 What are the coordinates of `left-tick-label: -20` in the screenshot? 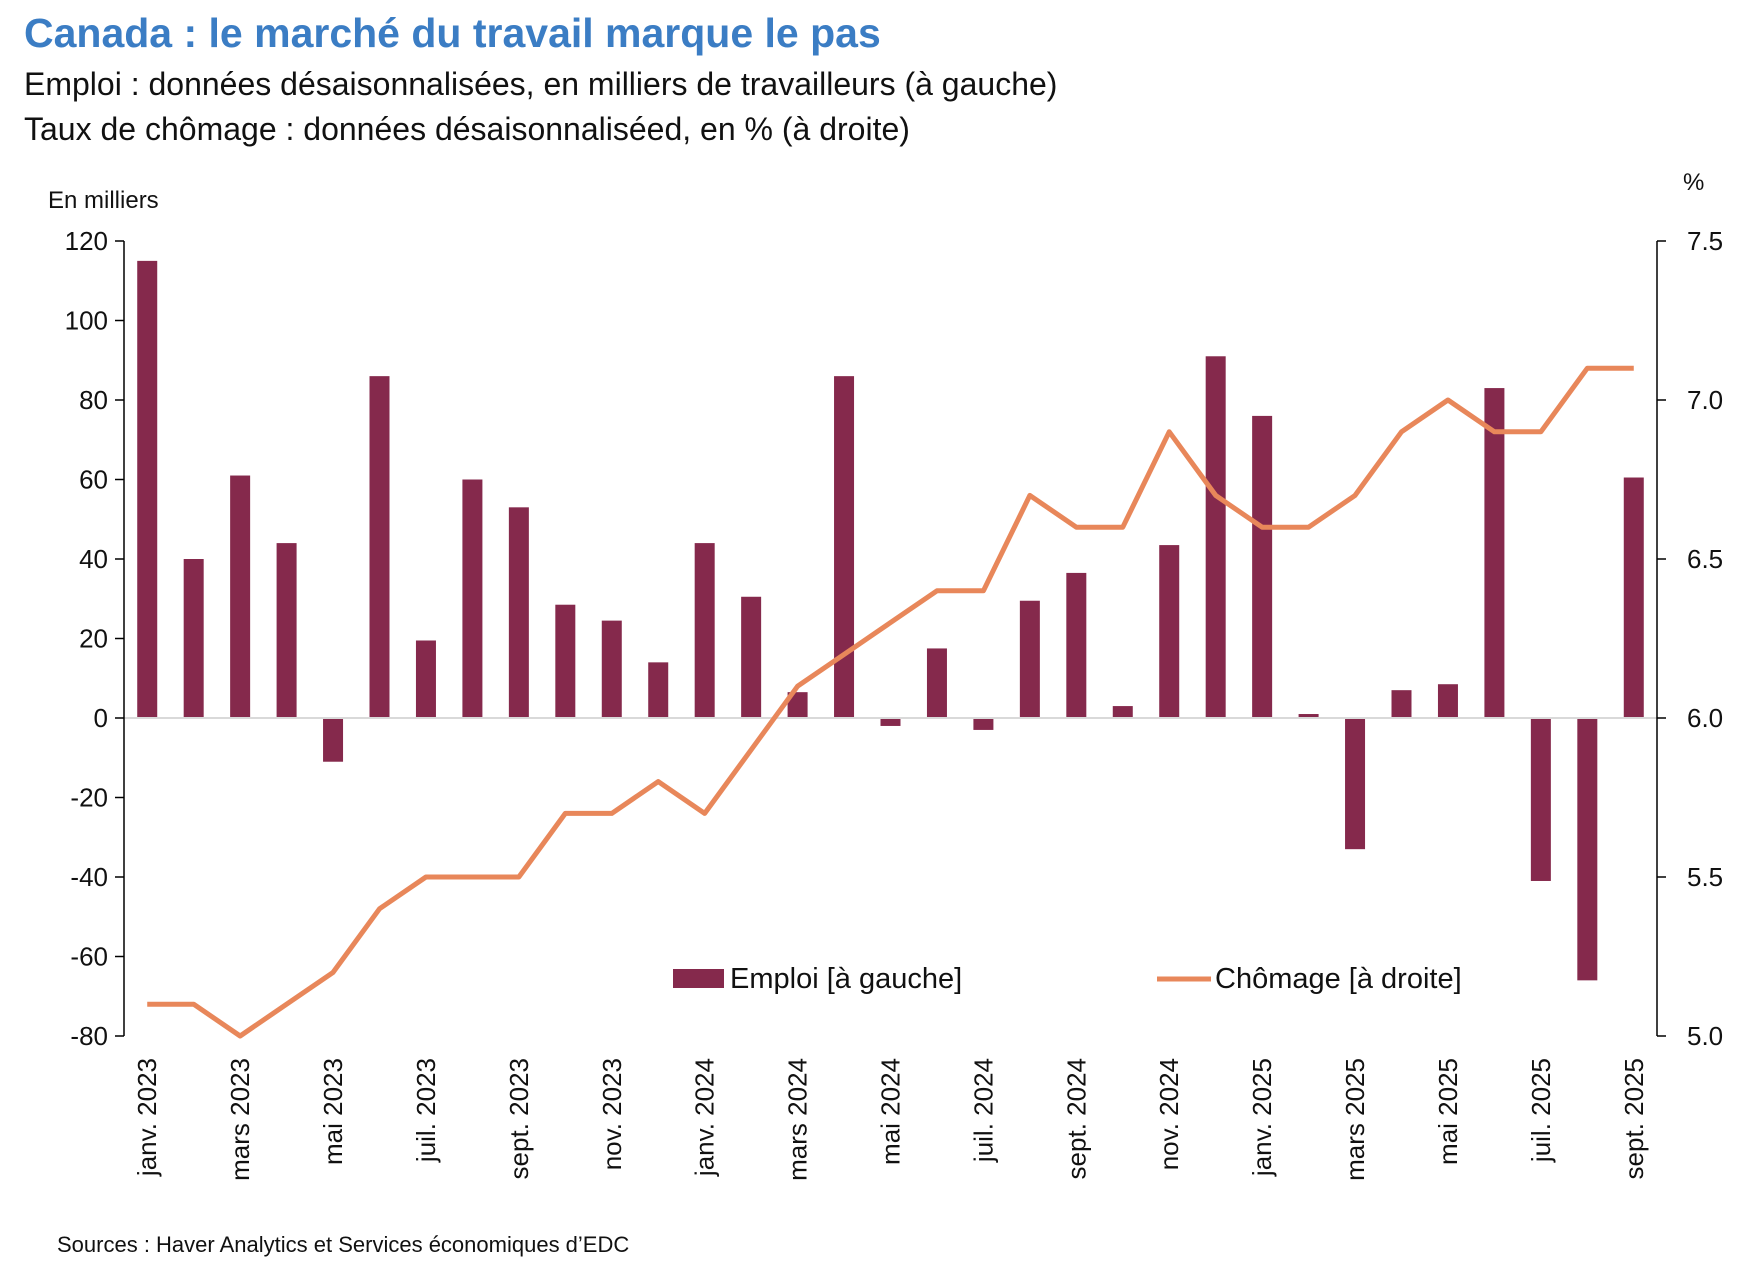 It's located at (89, 798).